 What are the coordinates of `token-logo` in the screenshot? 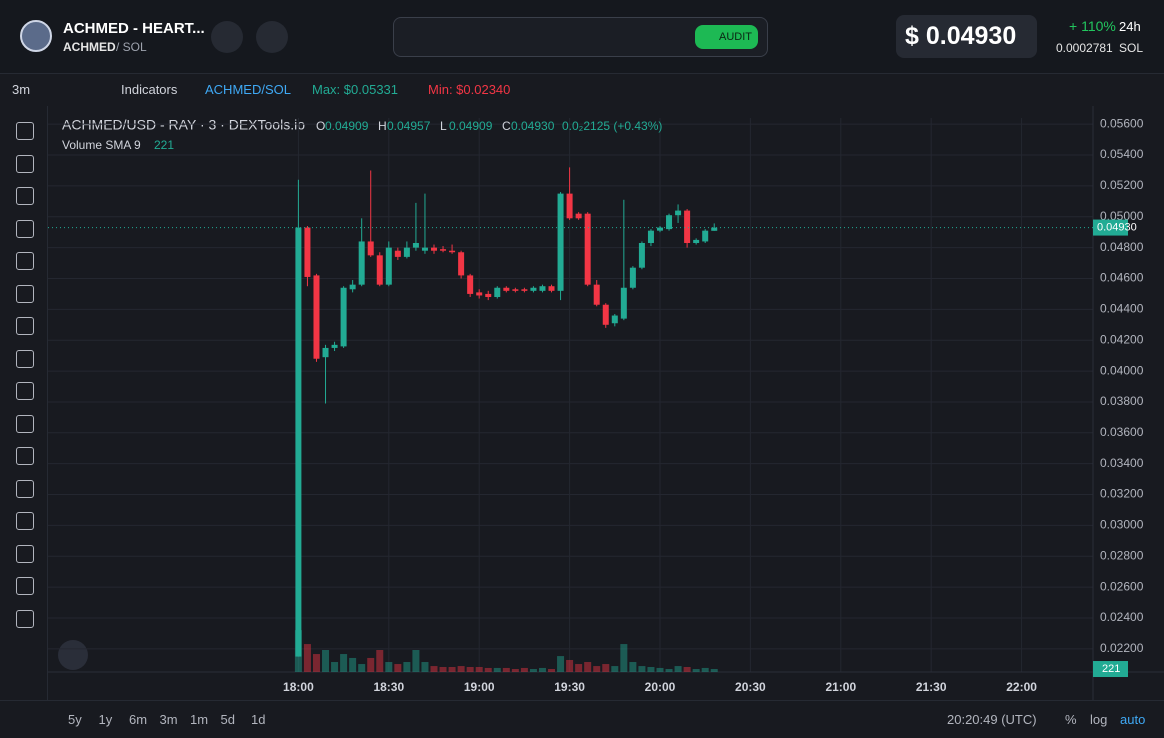 It's located at (36, 36).